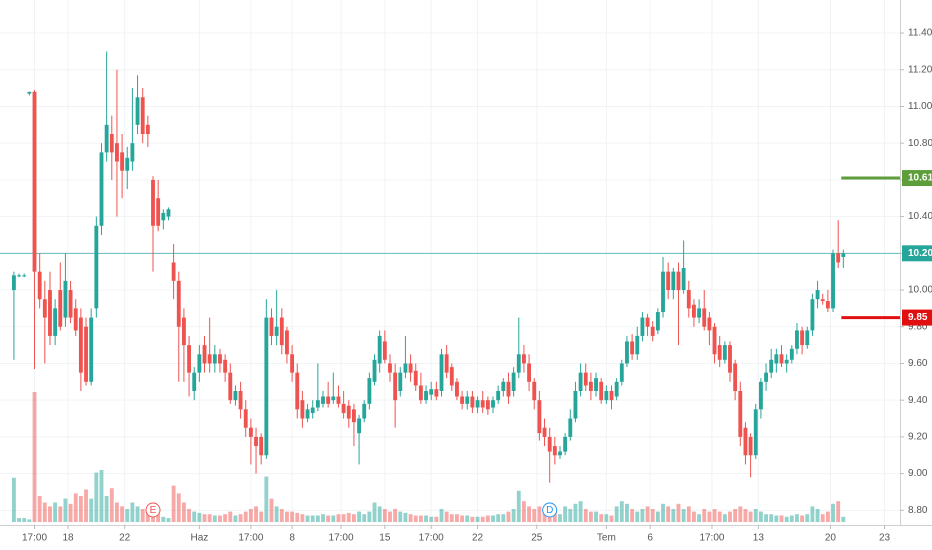 Image resolution: width=932 pixels, height=550 pixels. Describe the element at coordinates (199, 538) in the screenshot. I see `x-tick-label: Haz` at that location.